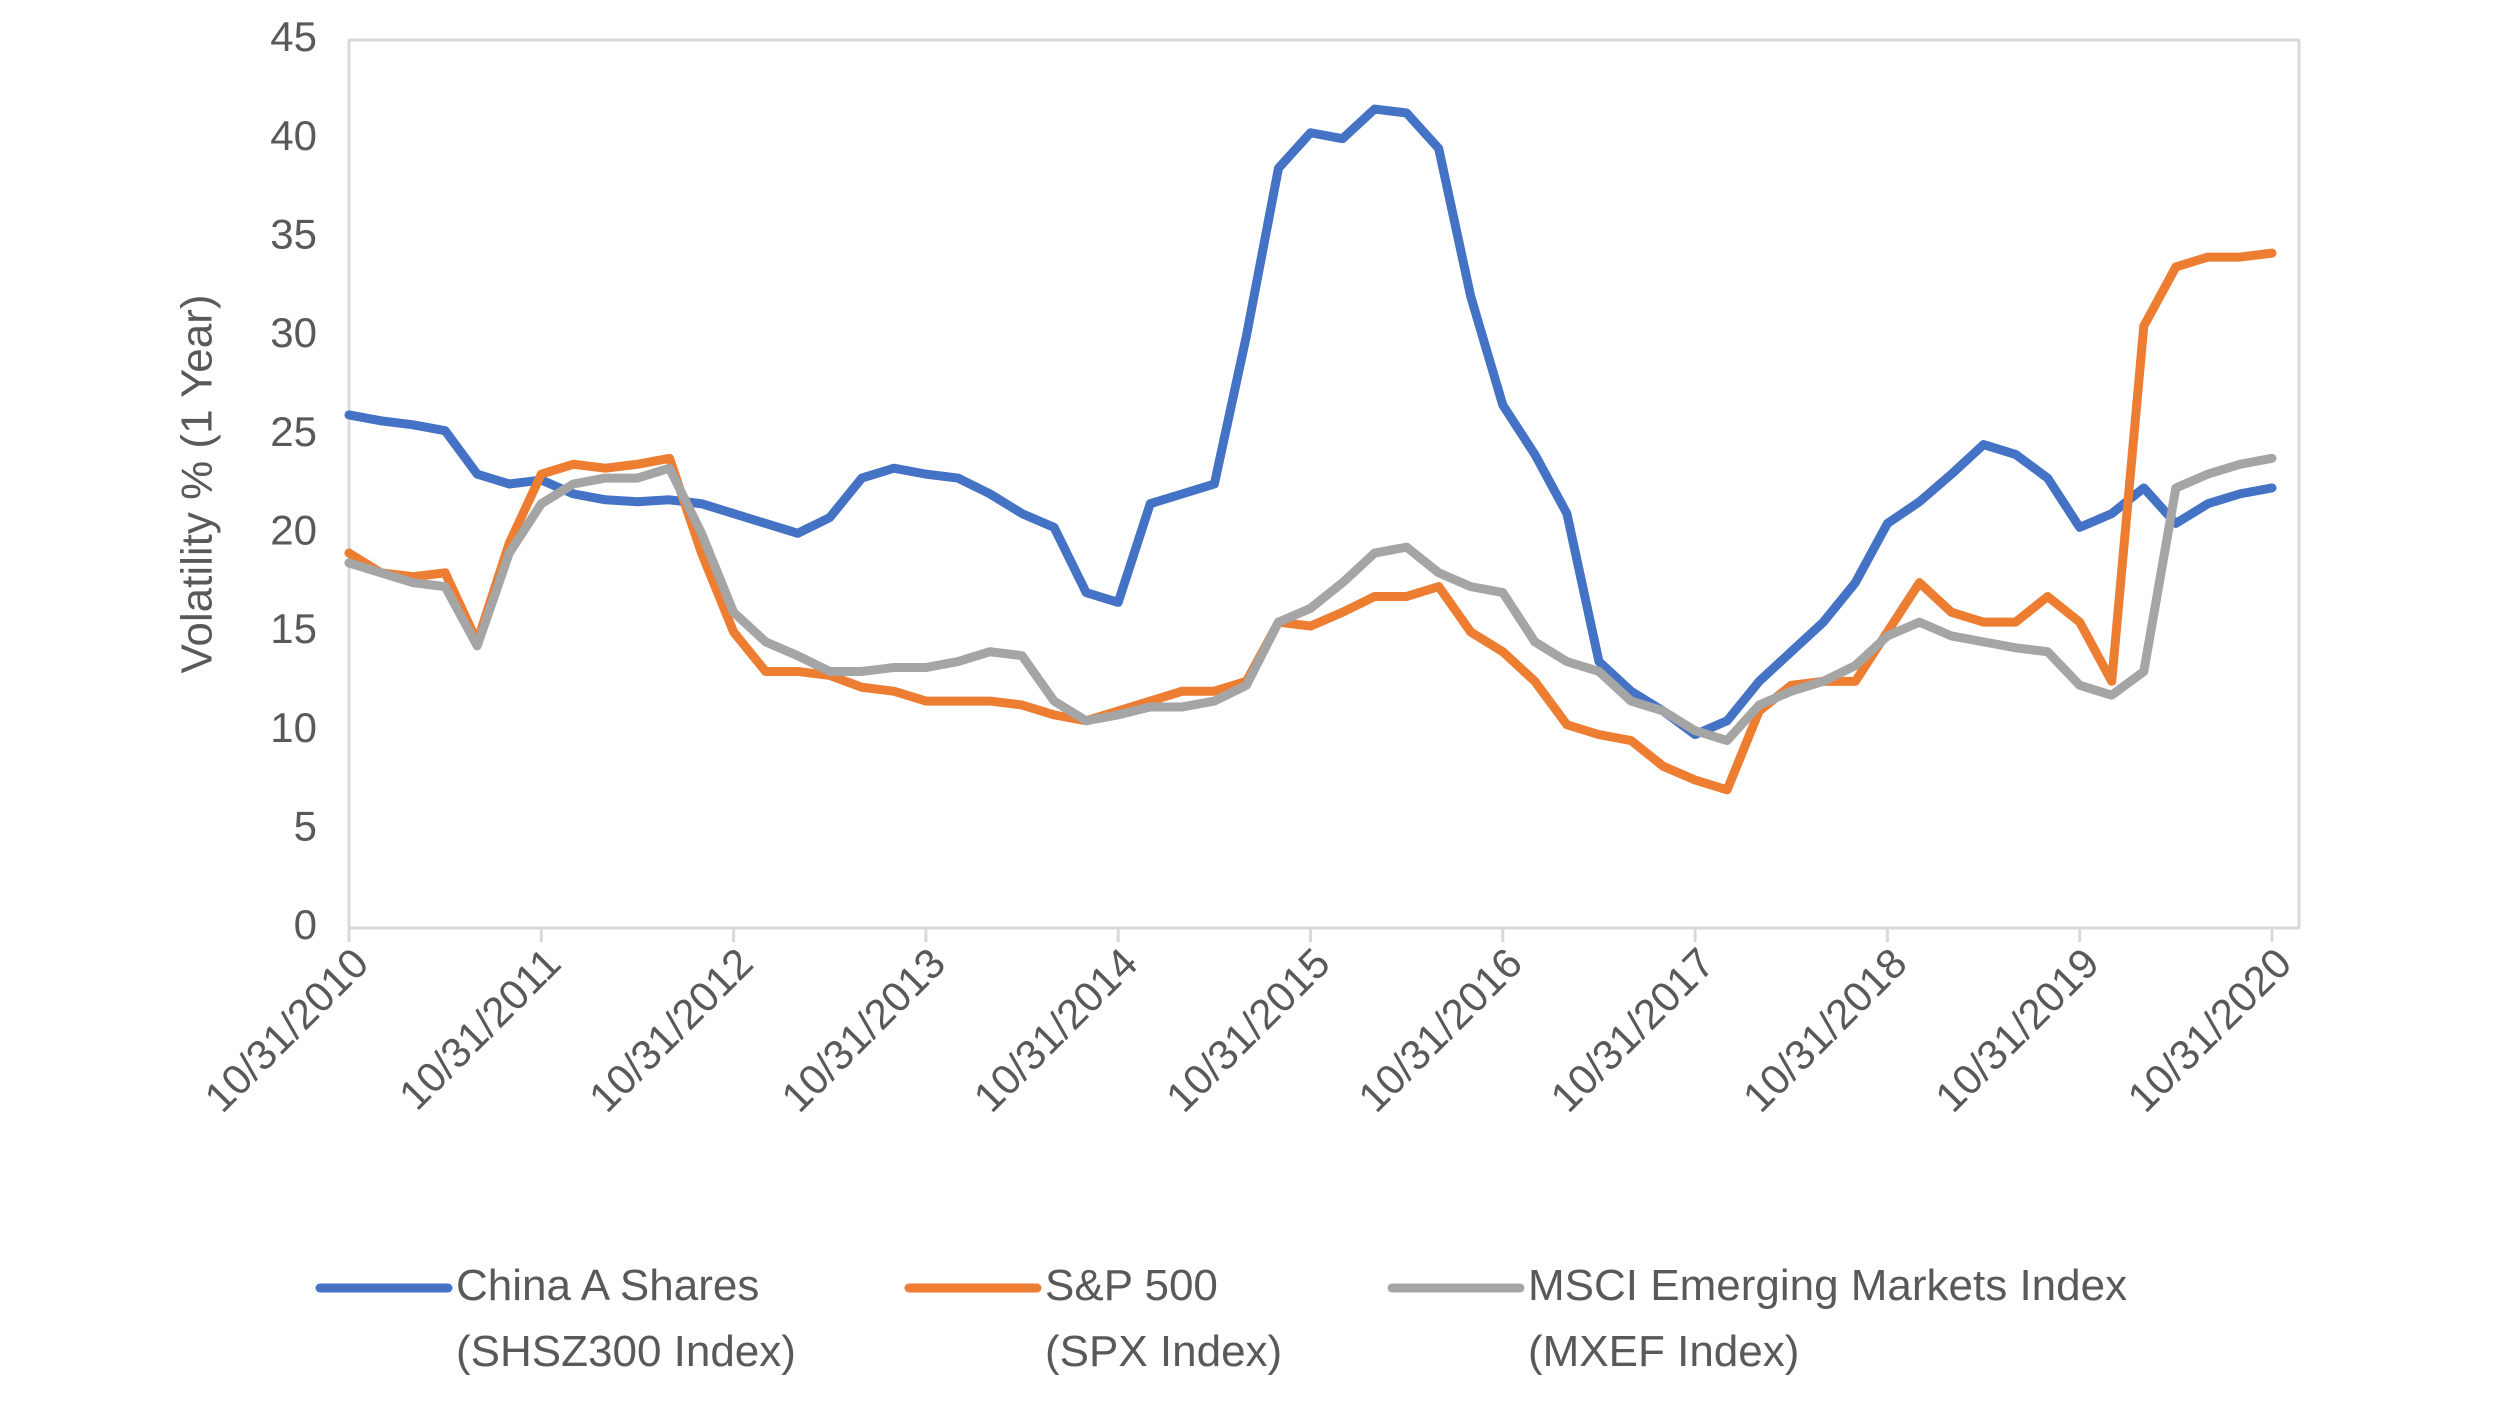  I want to click on x-tick-label: 10/31/2017, so click(1632, 1030).